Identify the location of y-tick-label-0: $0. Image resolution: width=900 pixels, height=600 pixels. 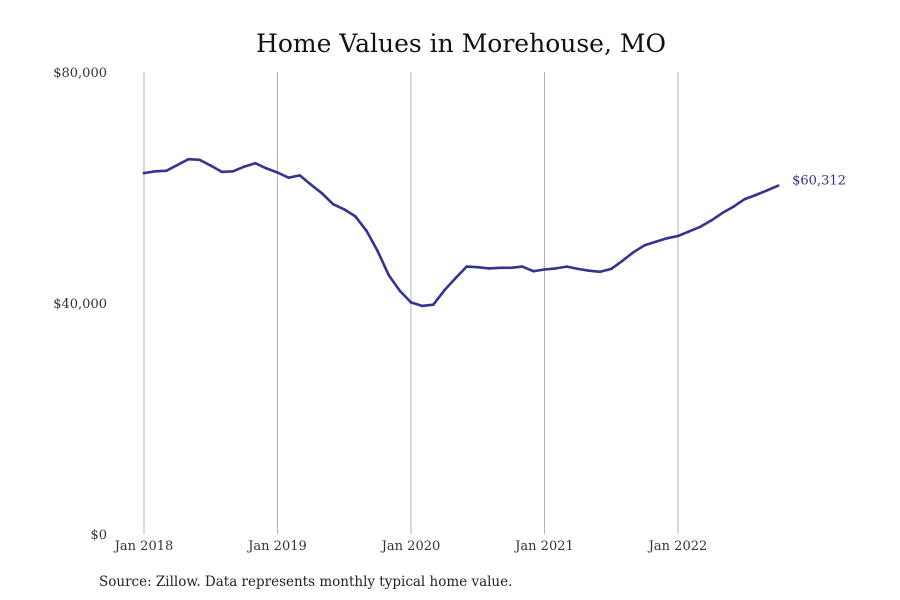
(98, 535).